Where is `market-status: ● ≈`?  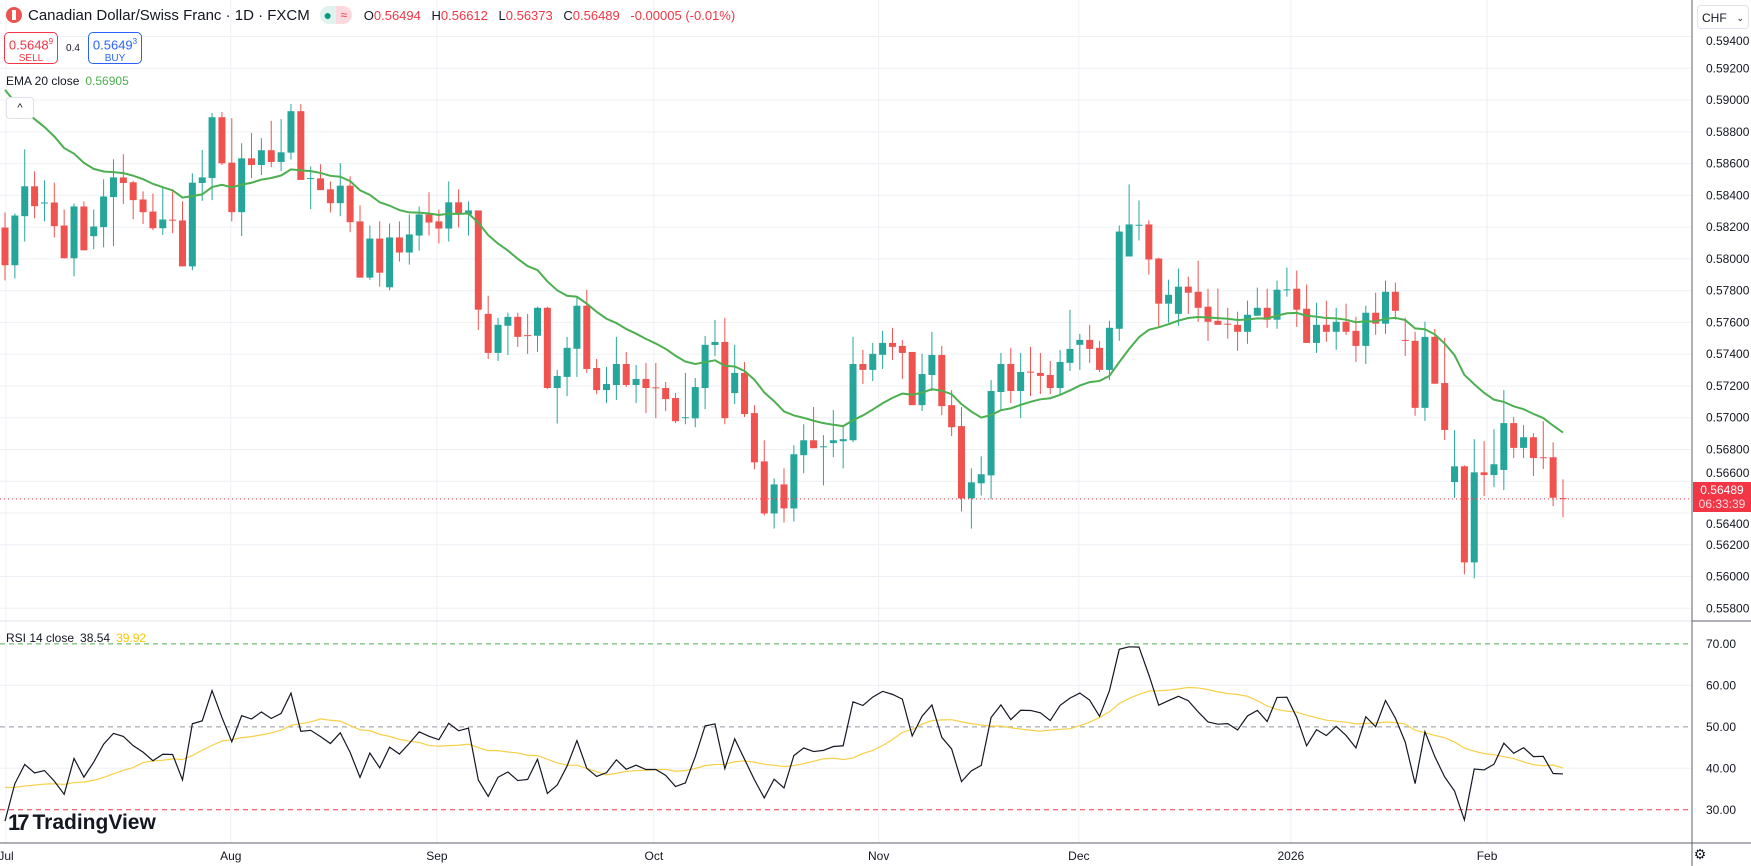 market-status: ● ≈ is located at coordinates (335, 15).